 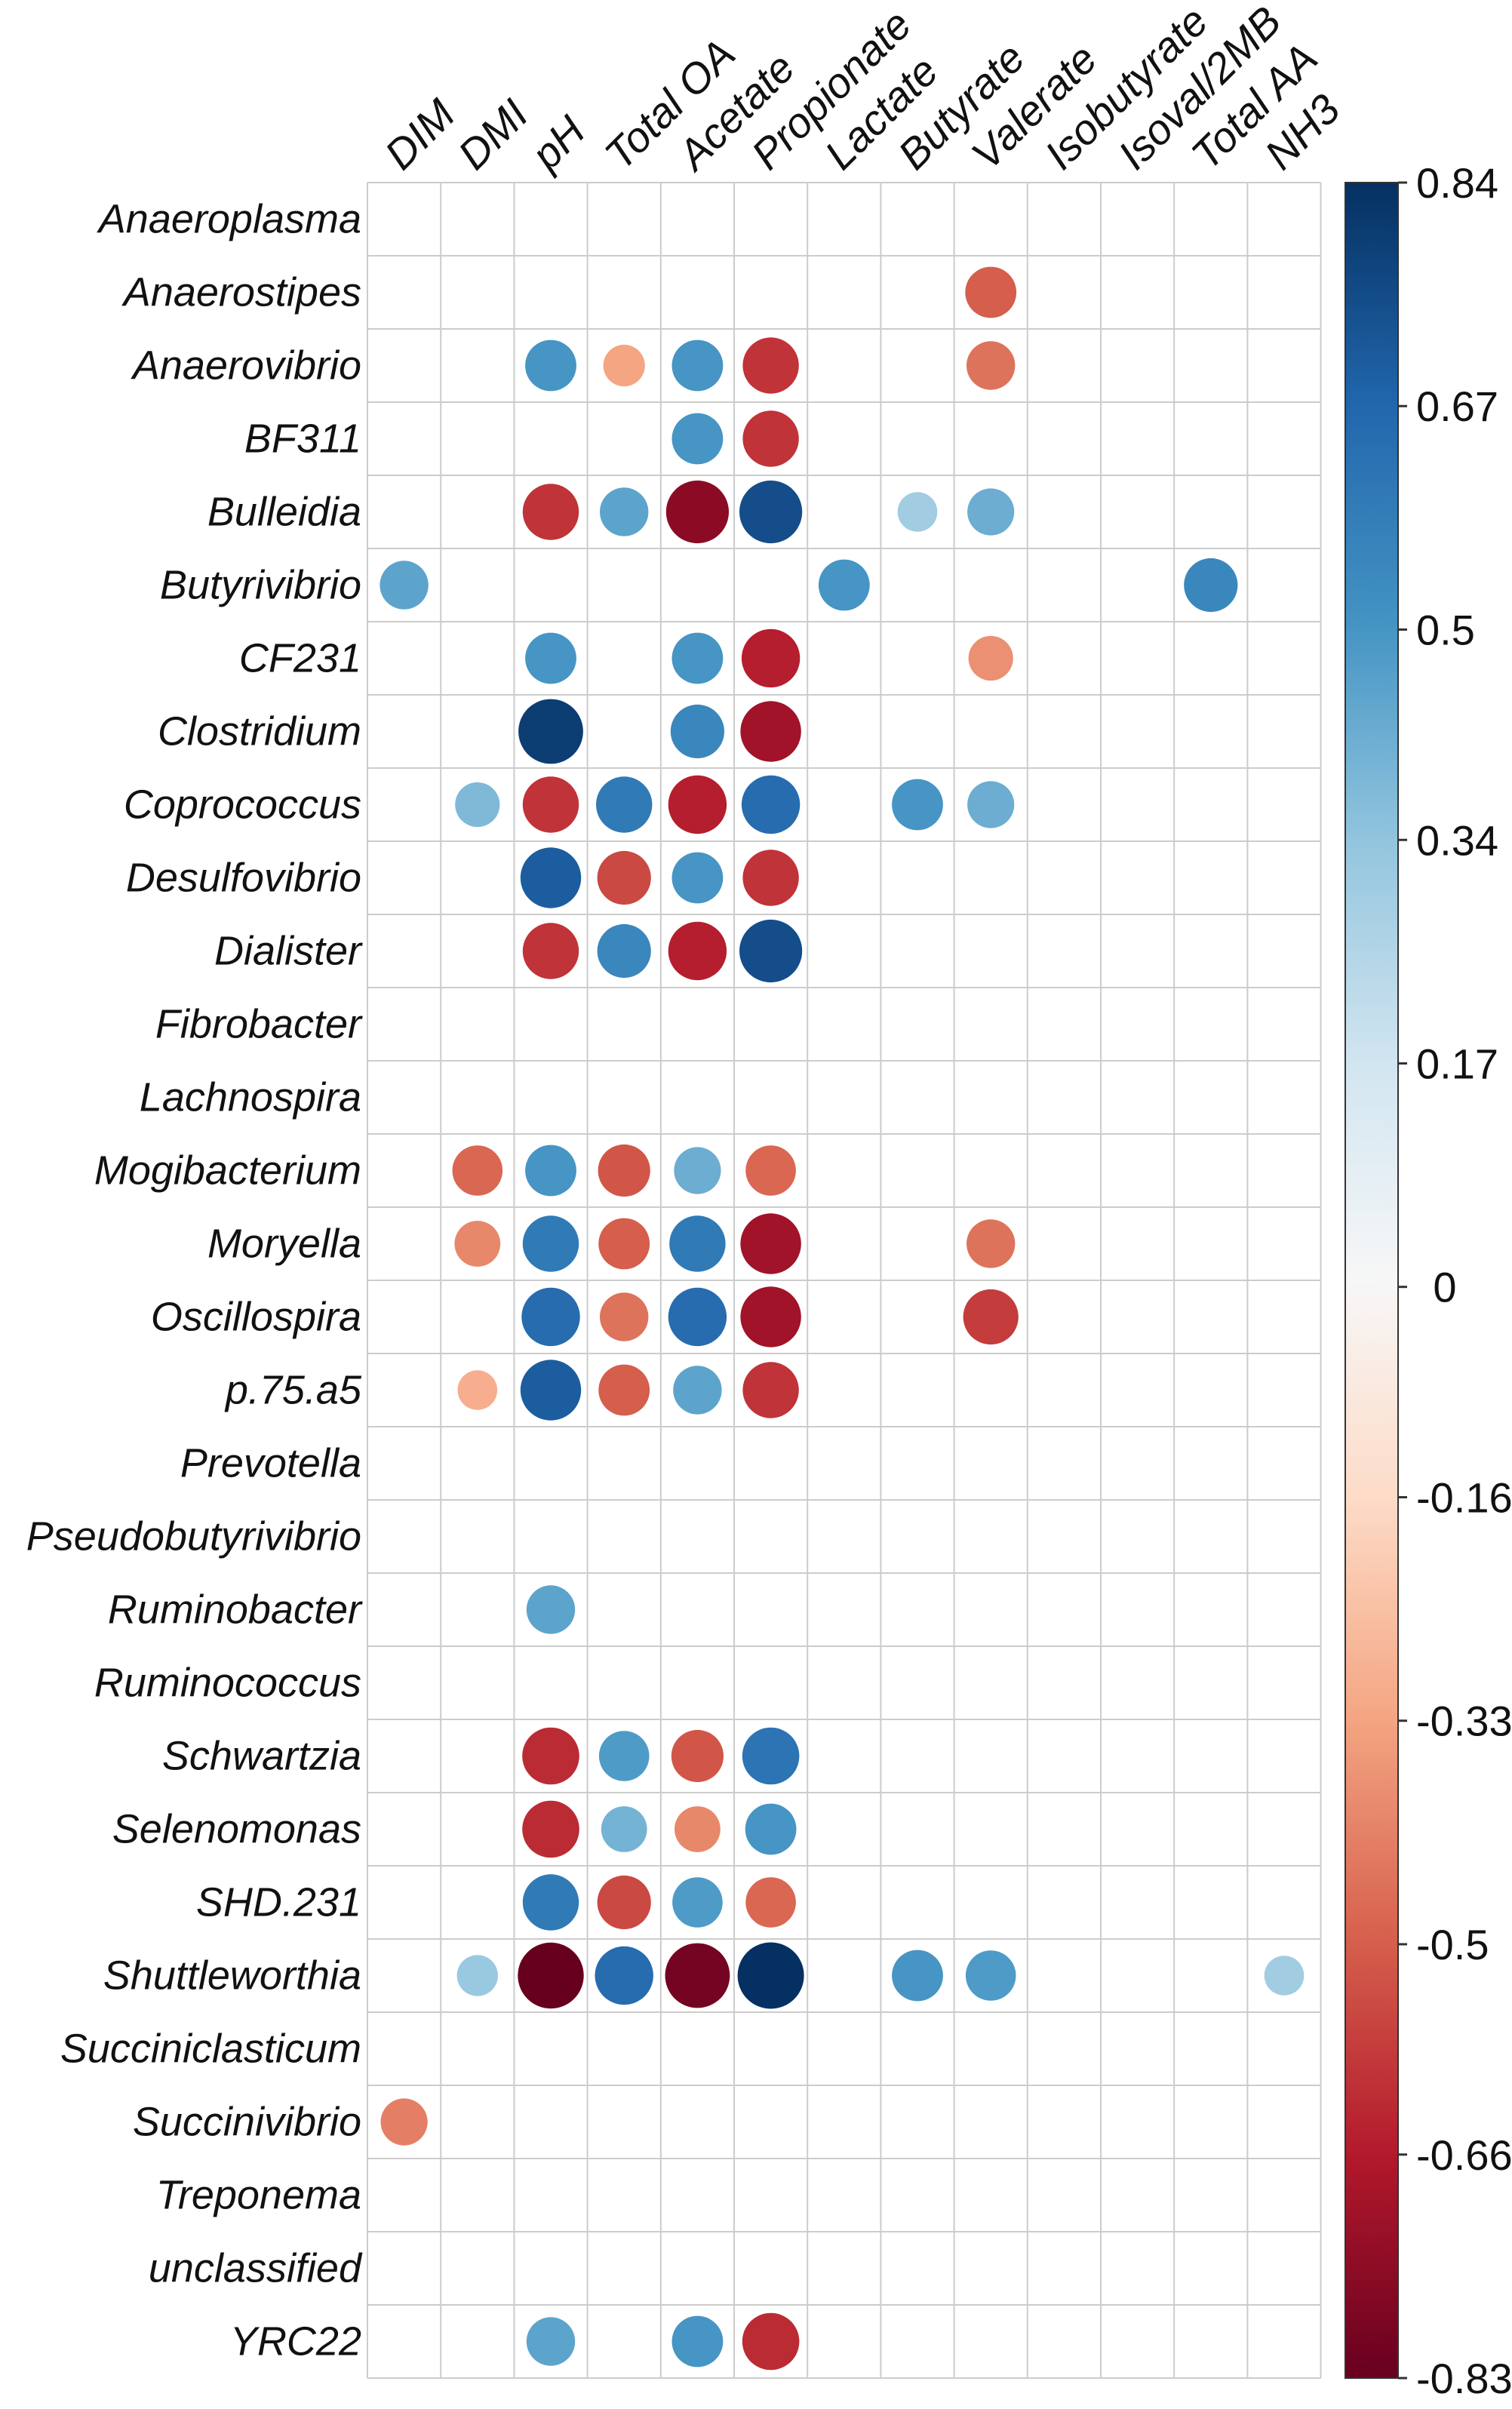 I want to click on row-label: unclassified, so click(x=256, y=2268).